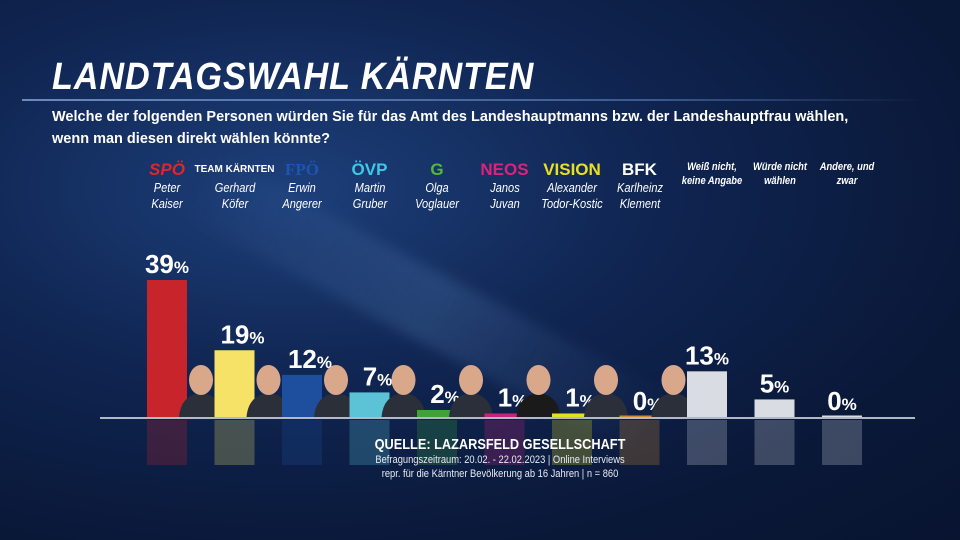  I want to click on category-label: Würde nicht wählen, so click(780, 174).